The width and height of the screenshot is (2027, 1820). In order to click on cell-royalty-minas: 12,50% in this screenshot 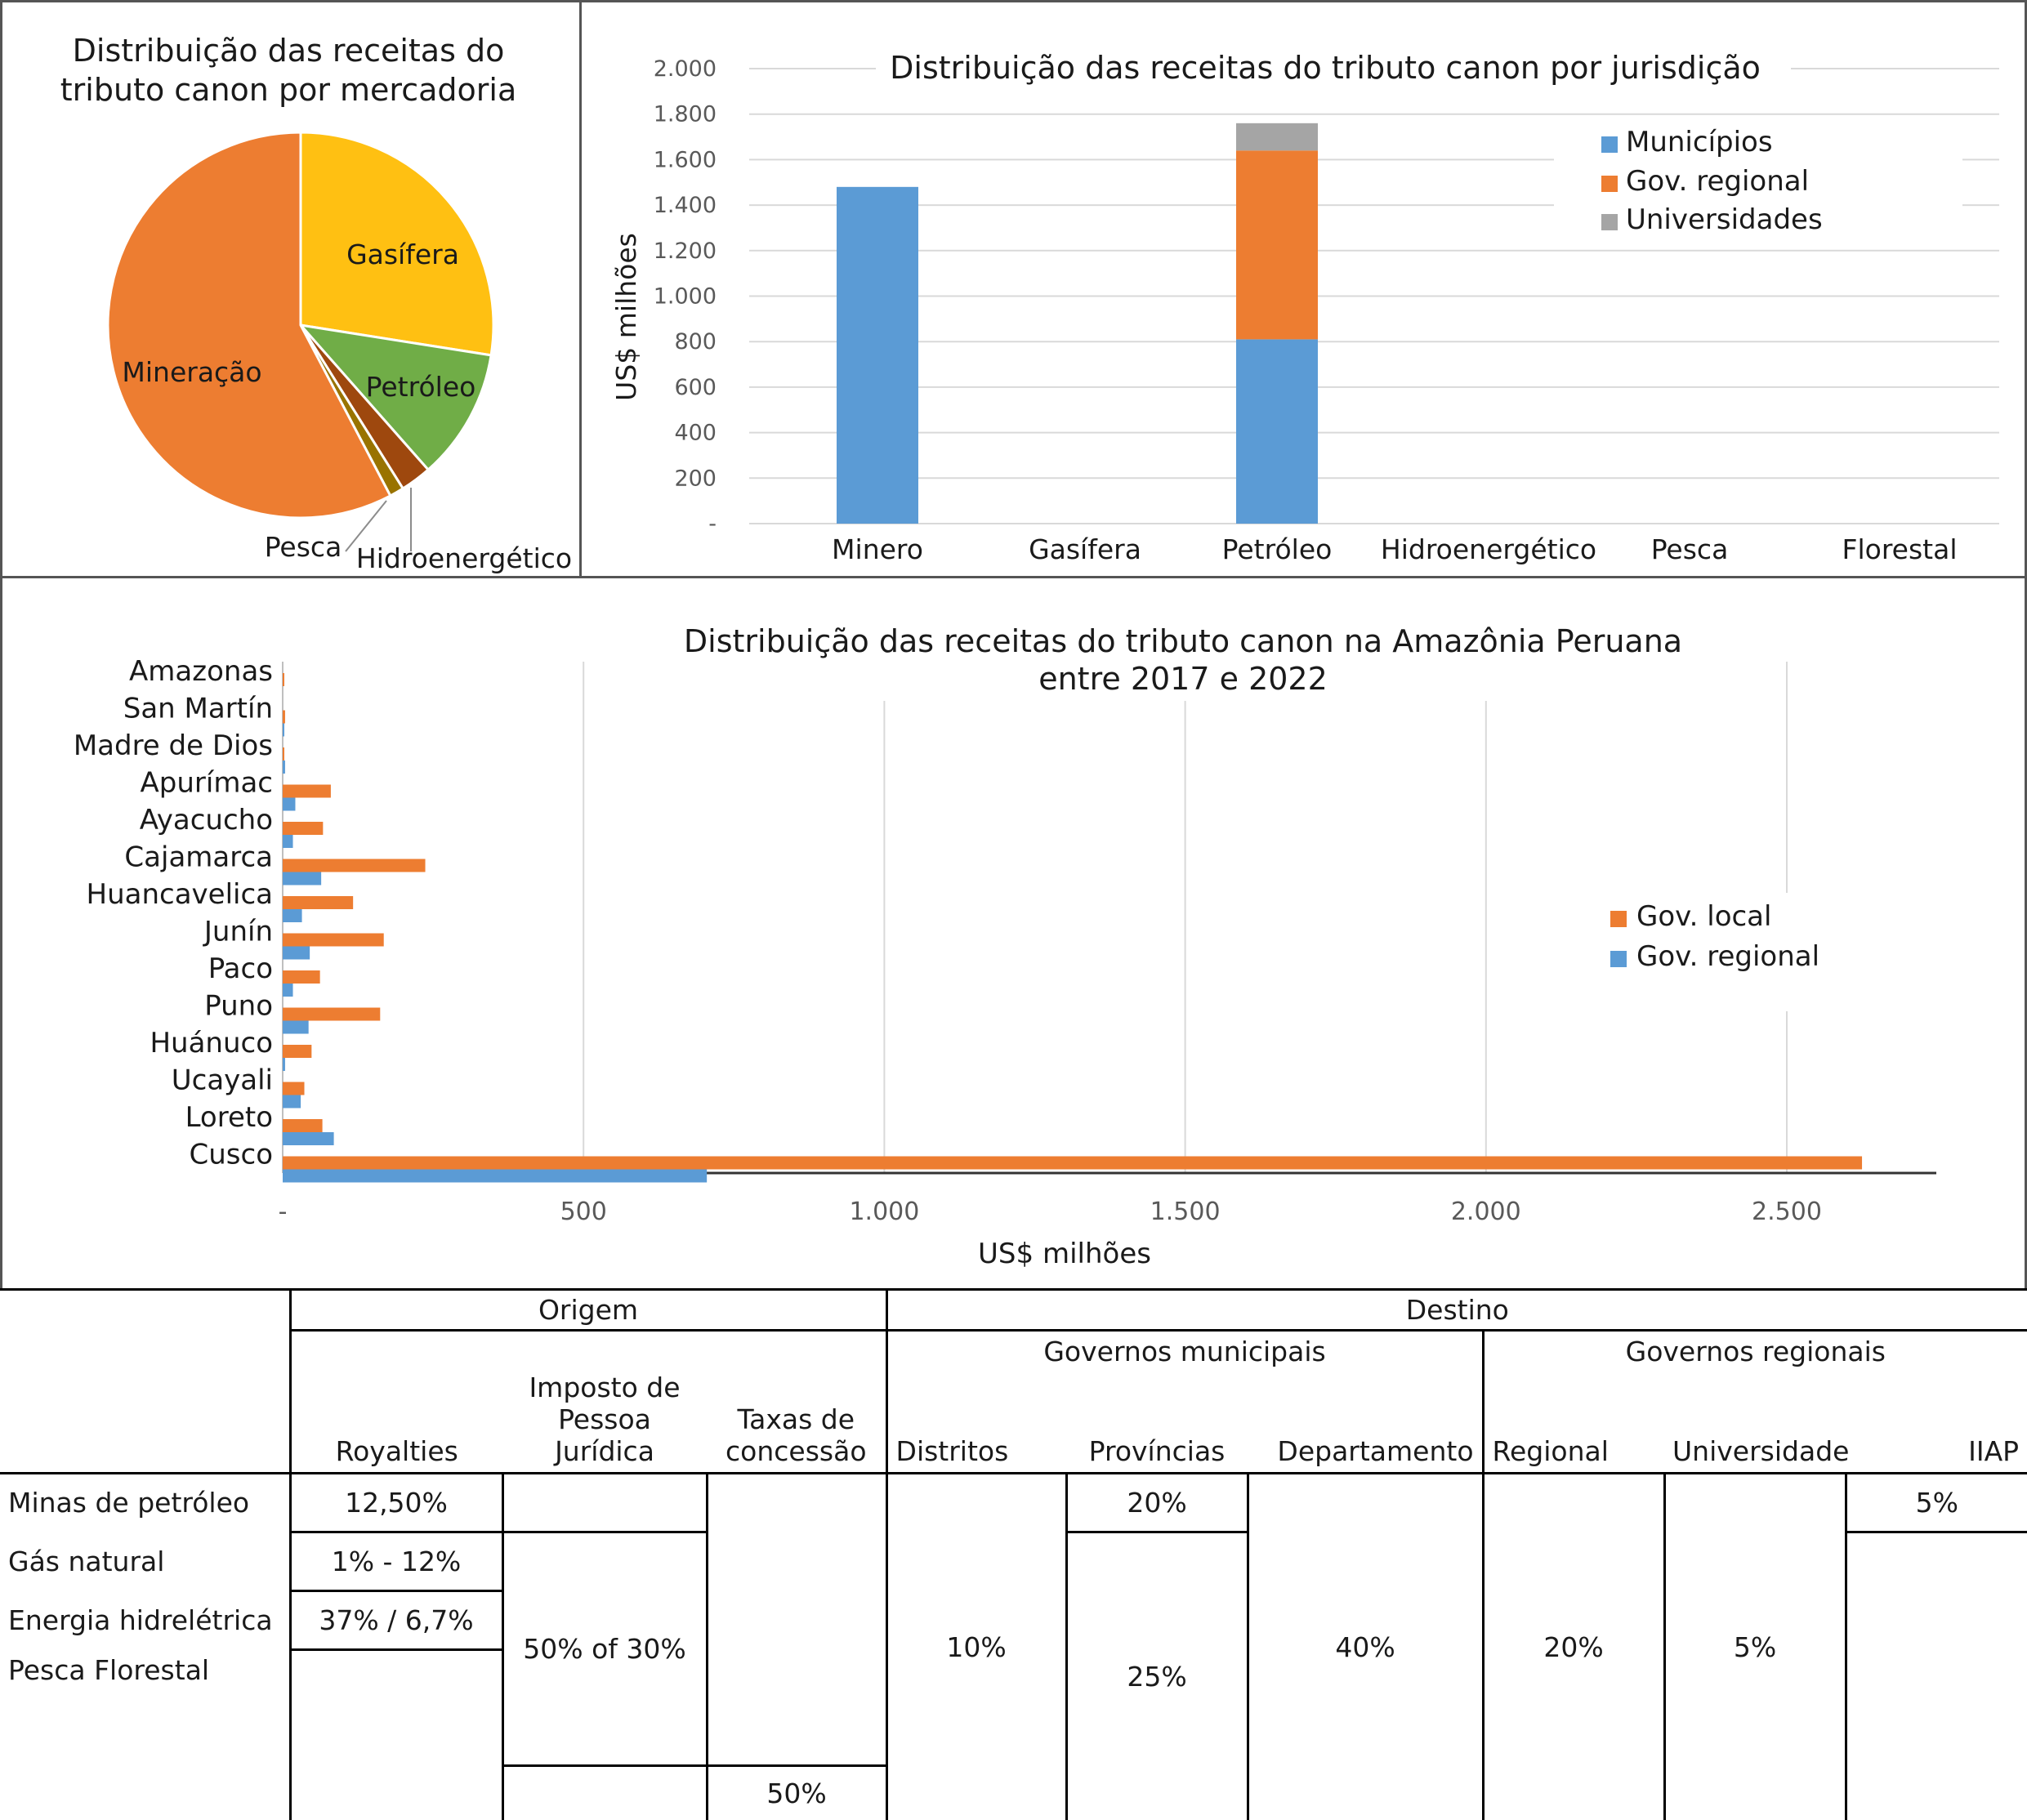, I will do `click(397, 1503)`.